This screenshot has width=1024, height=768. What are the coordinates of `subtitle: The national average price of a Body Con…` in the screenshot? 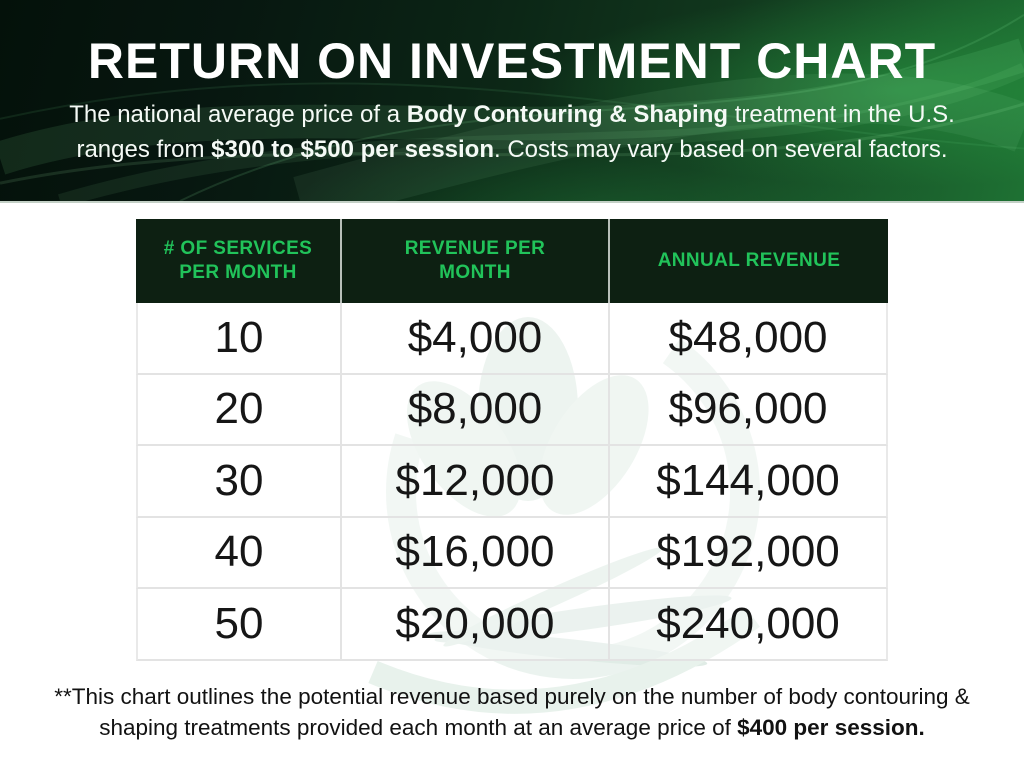 It's located at (512, 132).